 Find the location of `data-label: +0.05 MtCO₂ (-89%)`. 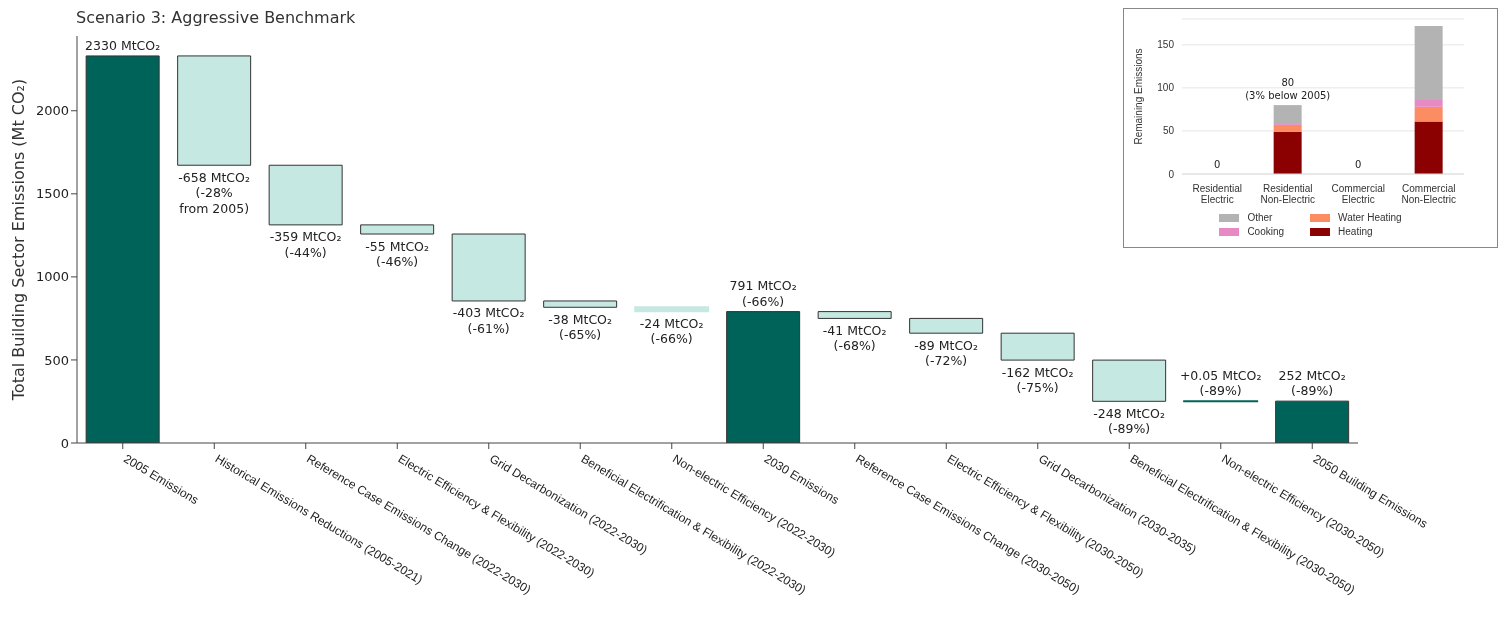

data-label: +0.05 MtCO₂ (-89%) is located at coordinates (1220, 383).